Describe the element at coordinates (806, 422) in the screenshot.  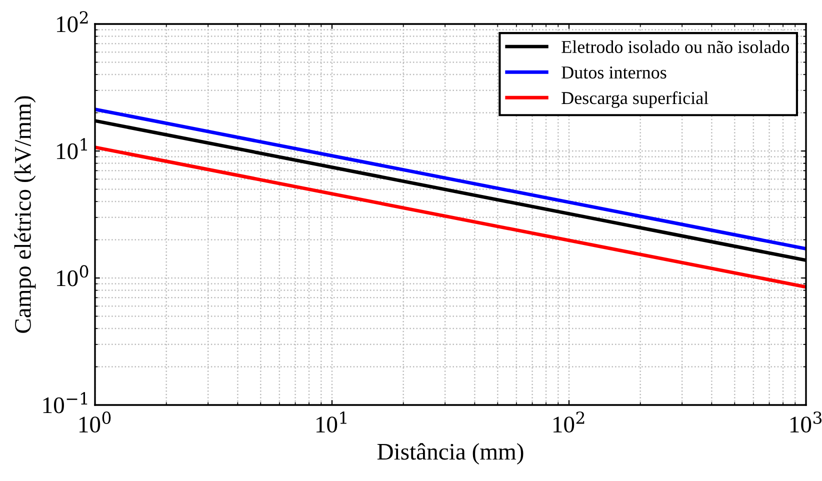
I see `x-tick-label: 10$^{3}$` at that location.